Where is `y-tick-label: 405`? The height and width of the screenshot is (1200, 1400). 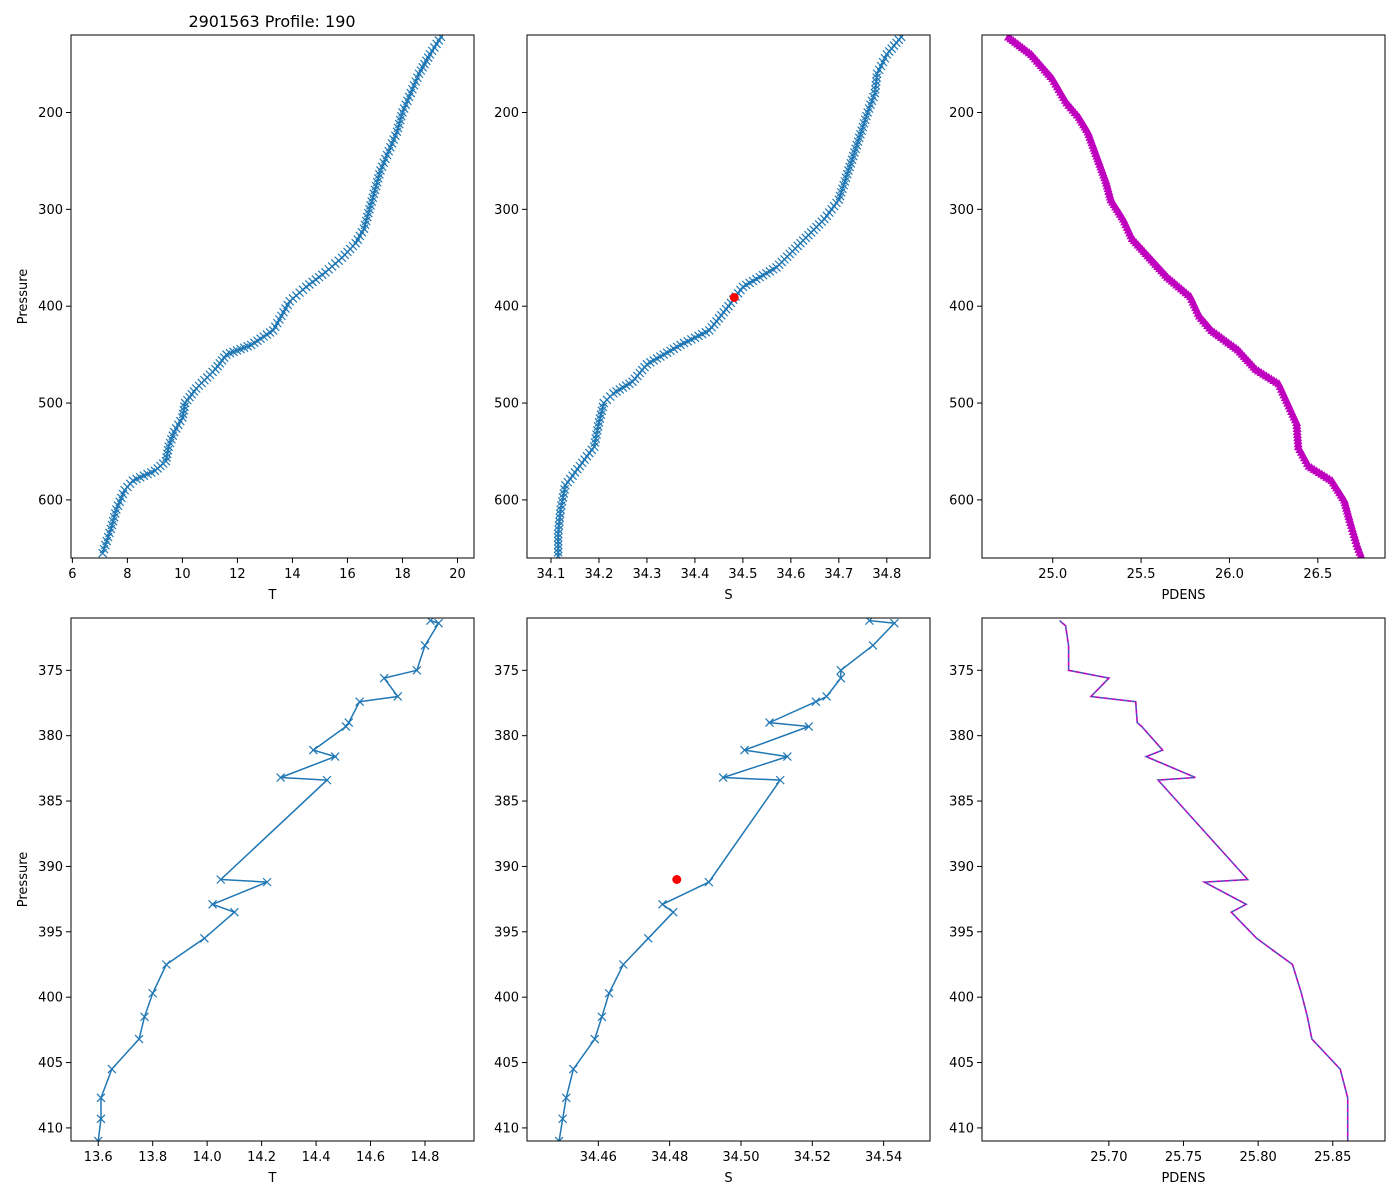 y-tick-label: 405 is located at coordinates (961, 1063).